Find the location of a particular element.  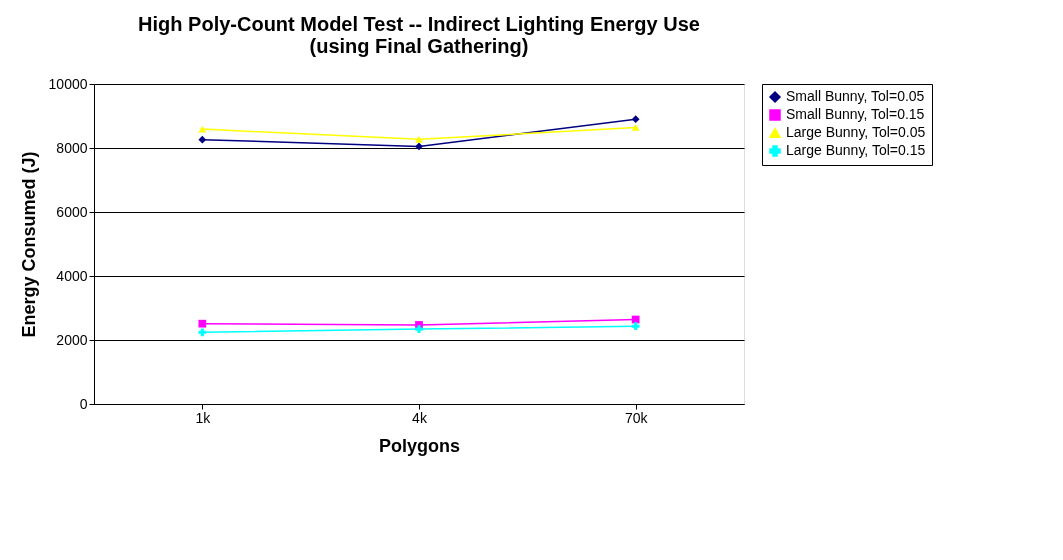

y-tick-label: 8000 is located at coordinates (72, 147).